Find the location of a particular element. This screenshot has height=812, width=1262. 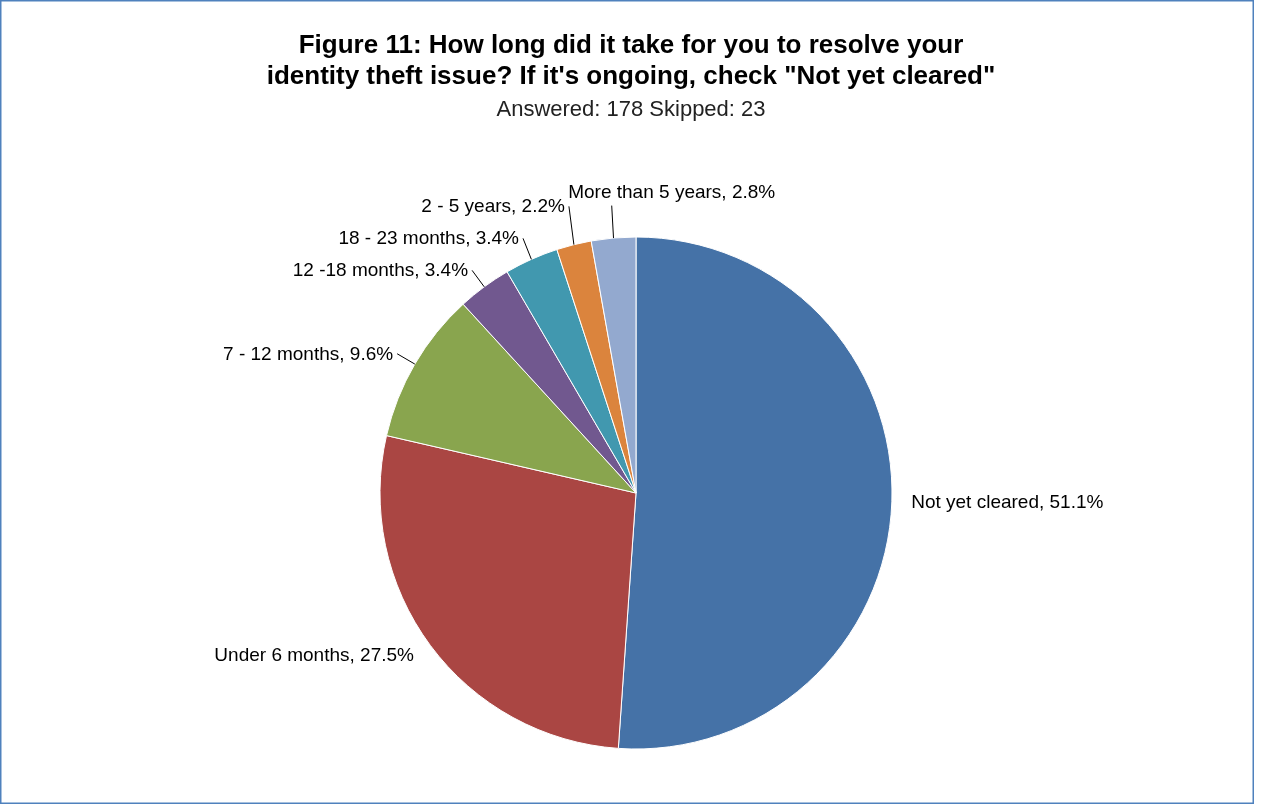

slice-label: More than 5 years, 2.8% is located at coordinates (672, 191).